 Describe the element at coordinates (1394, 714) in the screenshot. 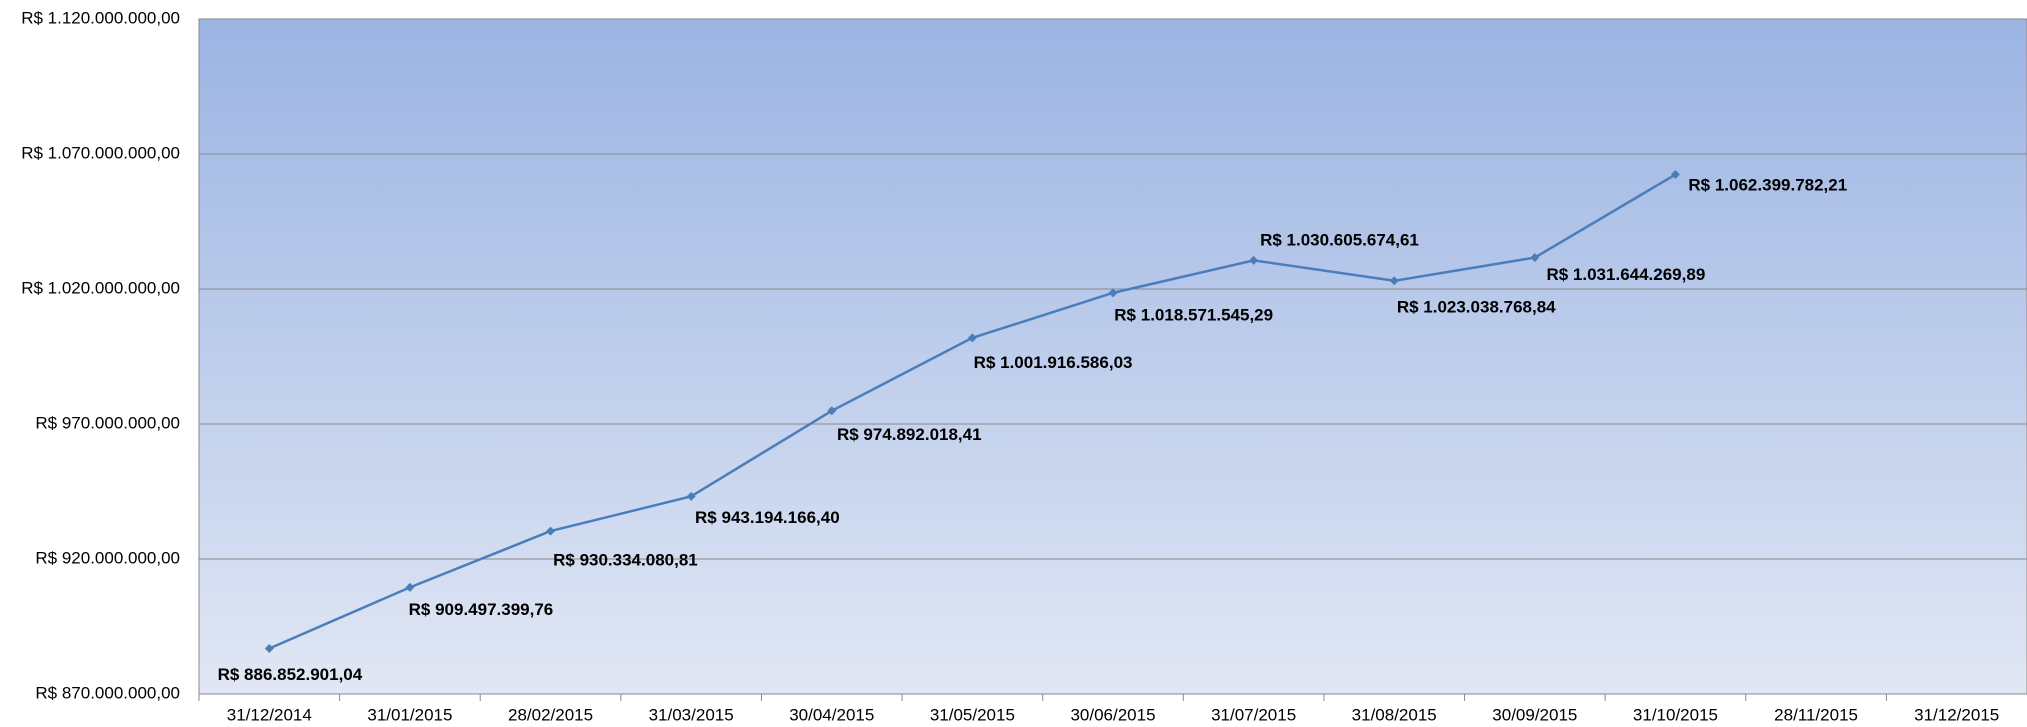

I see `x-tick-label: 31/08/2015` at that location.